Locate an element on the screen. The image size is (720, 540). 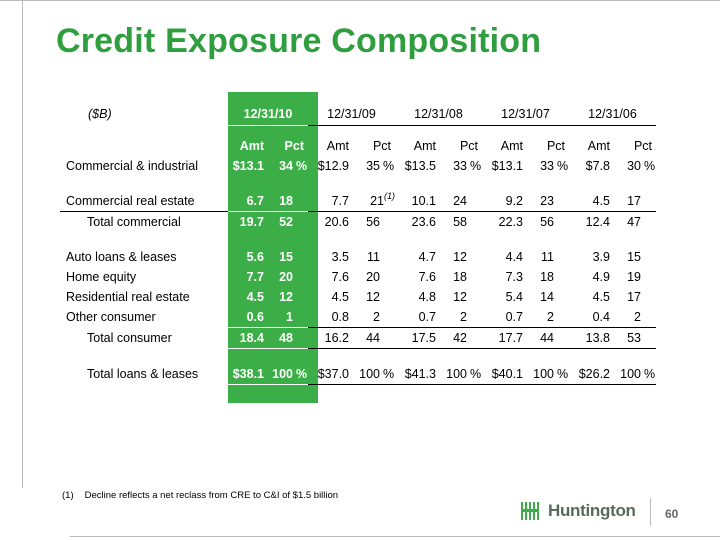
cell-value: 23 is located at coordinates (547, 201).